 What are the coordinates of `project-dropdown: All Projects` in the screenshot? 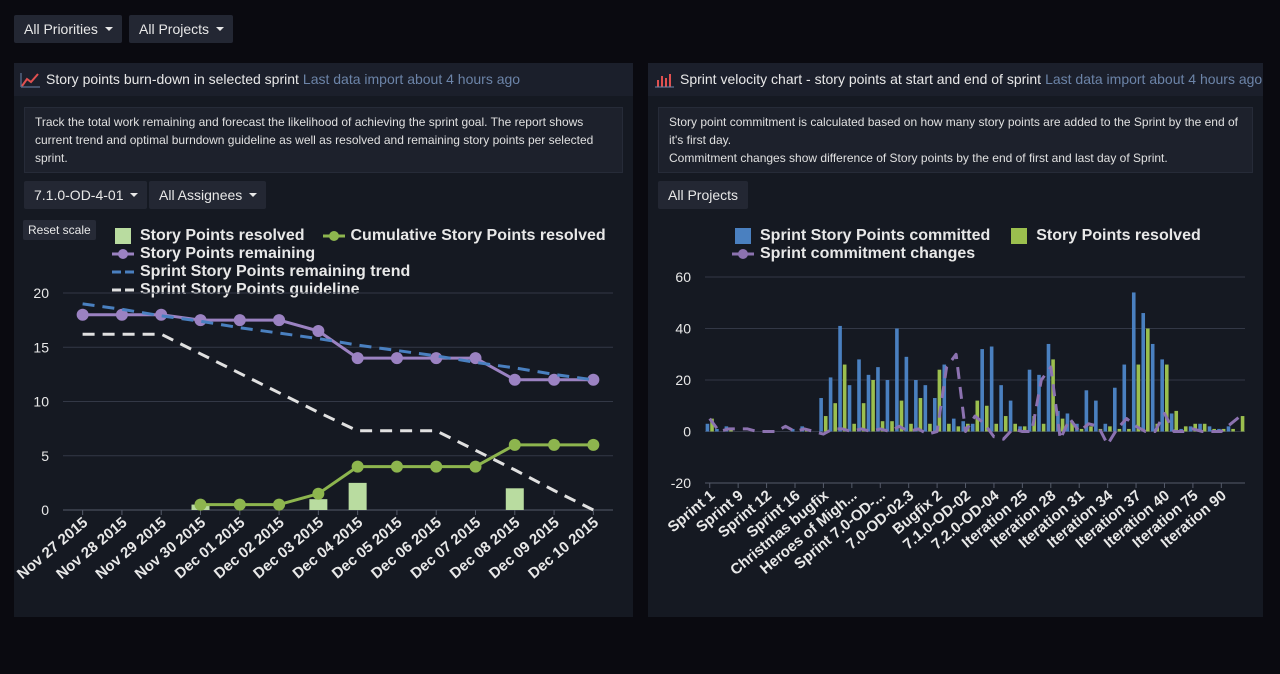 It's located at (703, 195).